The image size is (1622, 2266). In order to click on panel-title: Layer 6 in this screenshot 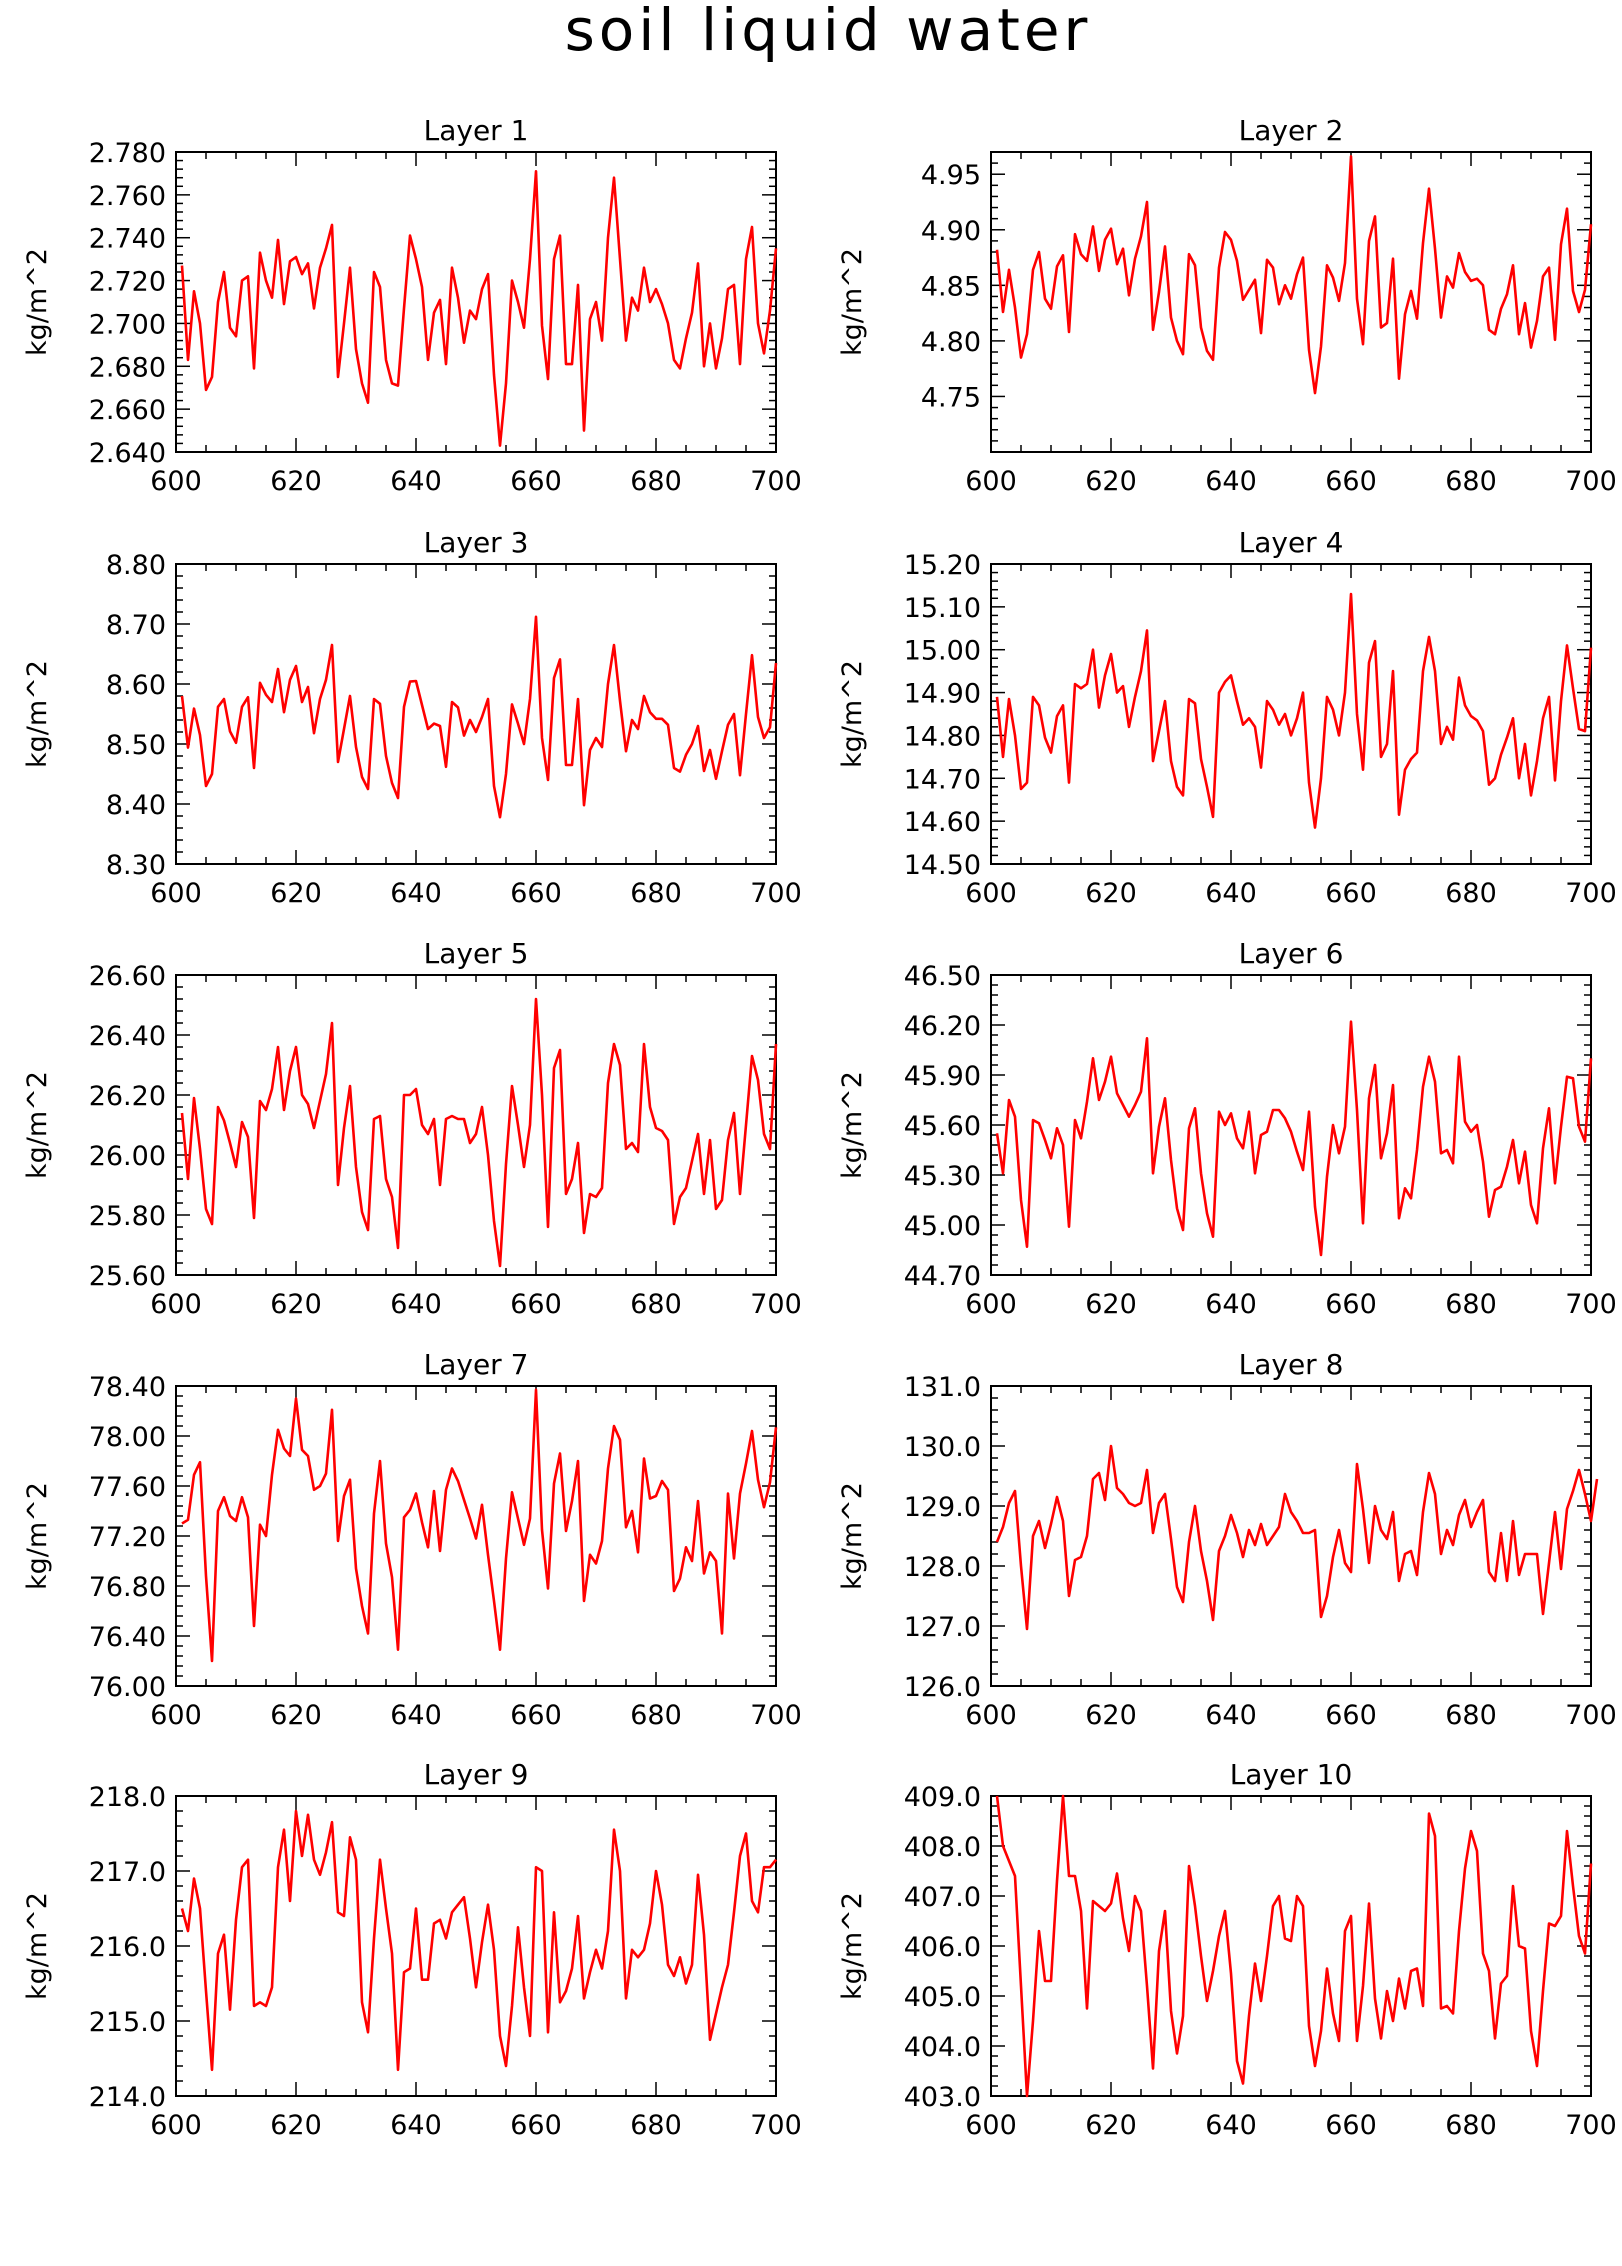, I will do `click(1291, 953)`.